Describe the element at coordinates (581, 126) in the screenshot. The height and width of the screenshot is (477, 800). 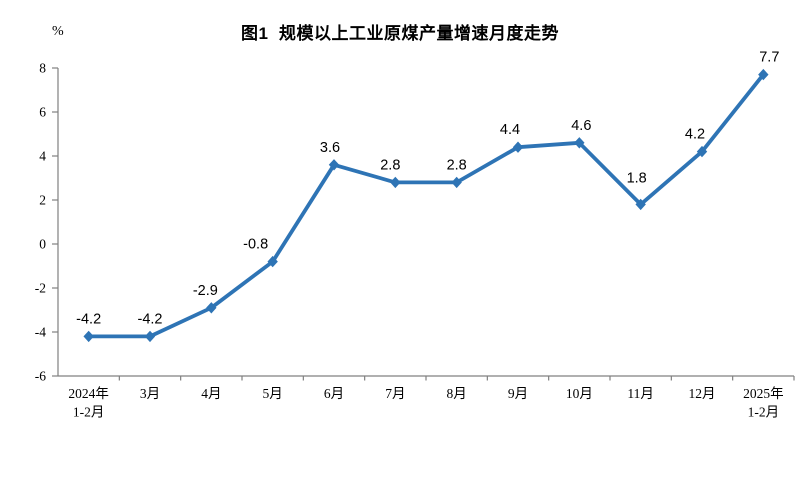
I see `data-point-label: 4.6` at that location.